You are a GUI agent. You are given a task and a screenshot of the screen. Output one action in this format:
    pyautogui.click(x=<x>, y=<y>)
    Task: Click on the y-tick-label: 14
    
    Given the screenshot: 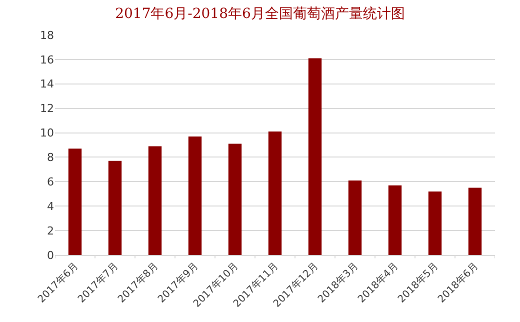 What is the action you would take?
    pyautogui.click(x=47, y=84)
    